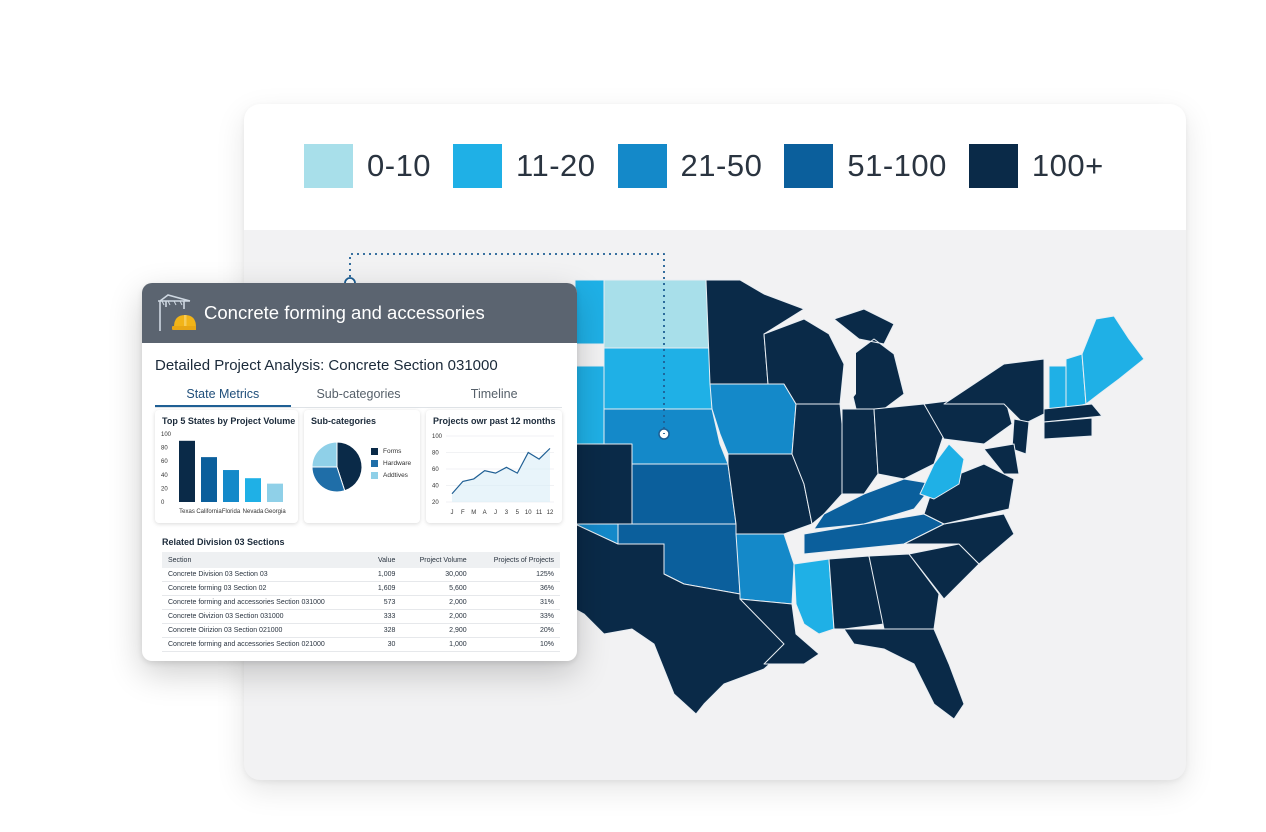 This screenshot has height=832, width=1266. What do you see at coordinates (383, 588) in the screenshot?
I see `table-cell: 1,609` at bounding box center [383, 588].